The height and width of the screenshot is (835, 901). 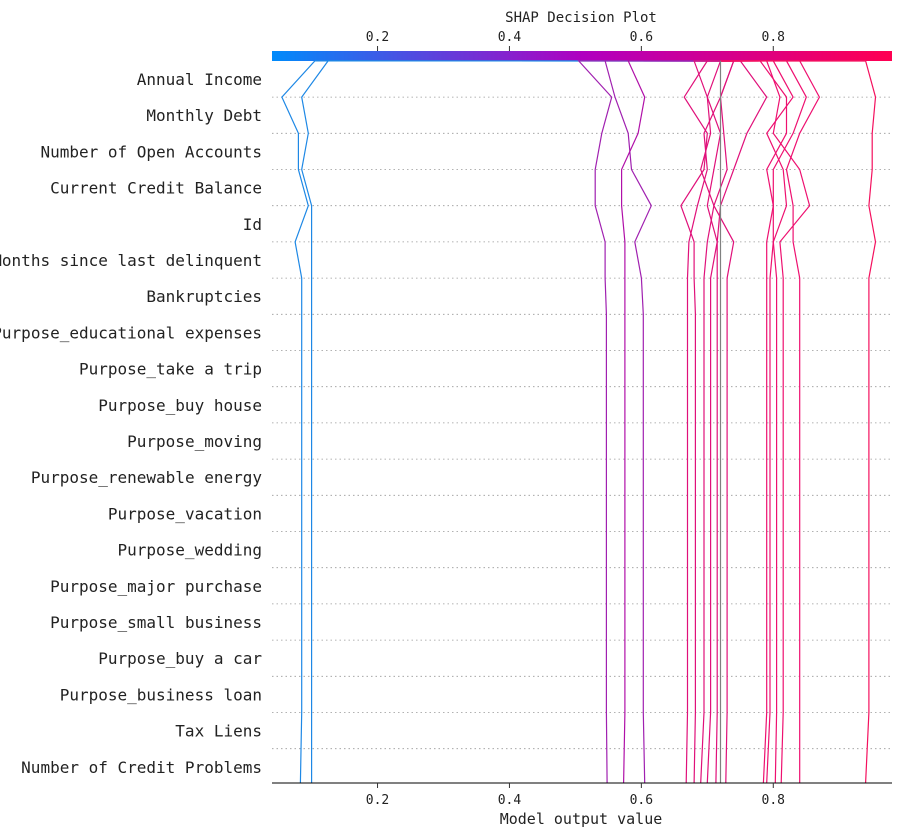 What do you see at coordinates (252, 224) in the screenshot?
I see `feature-label: Id` at bounding box center [252, 224].